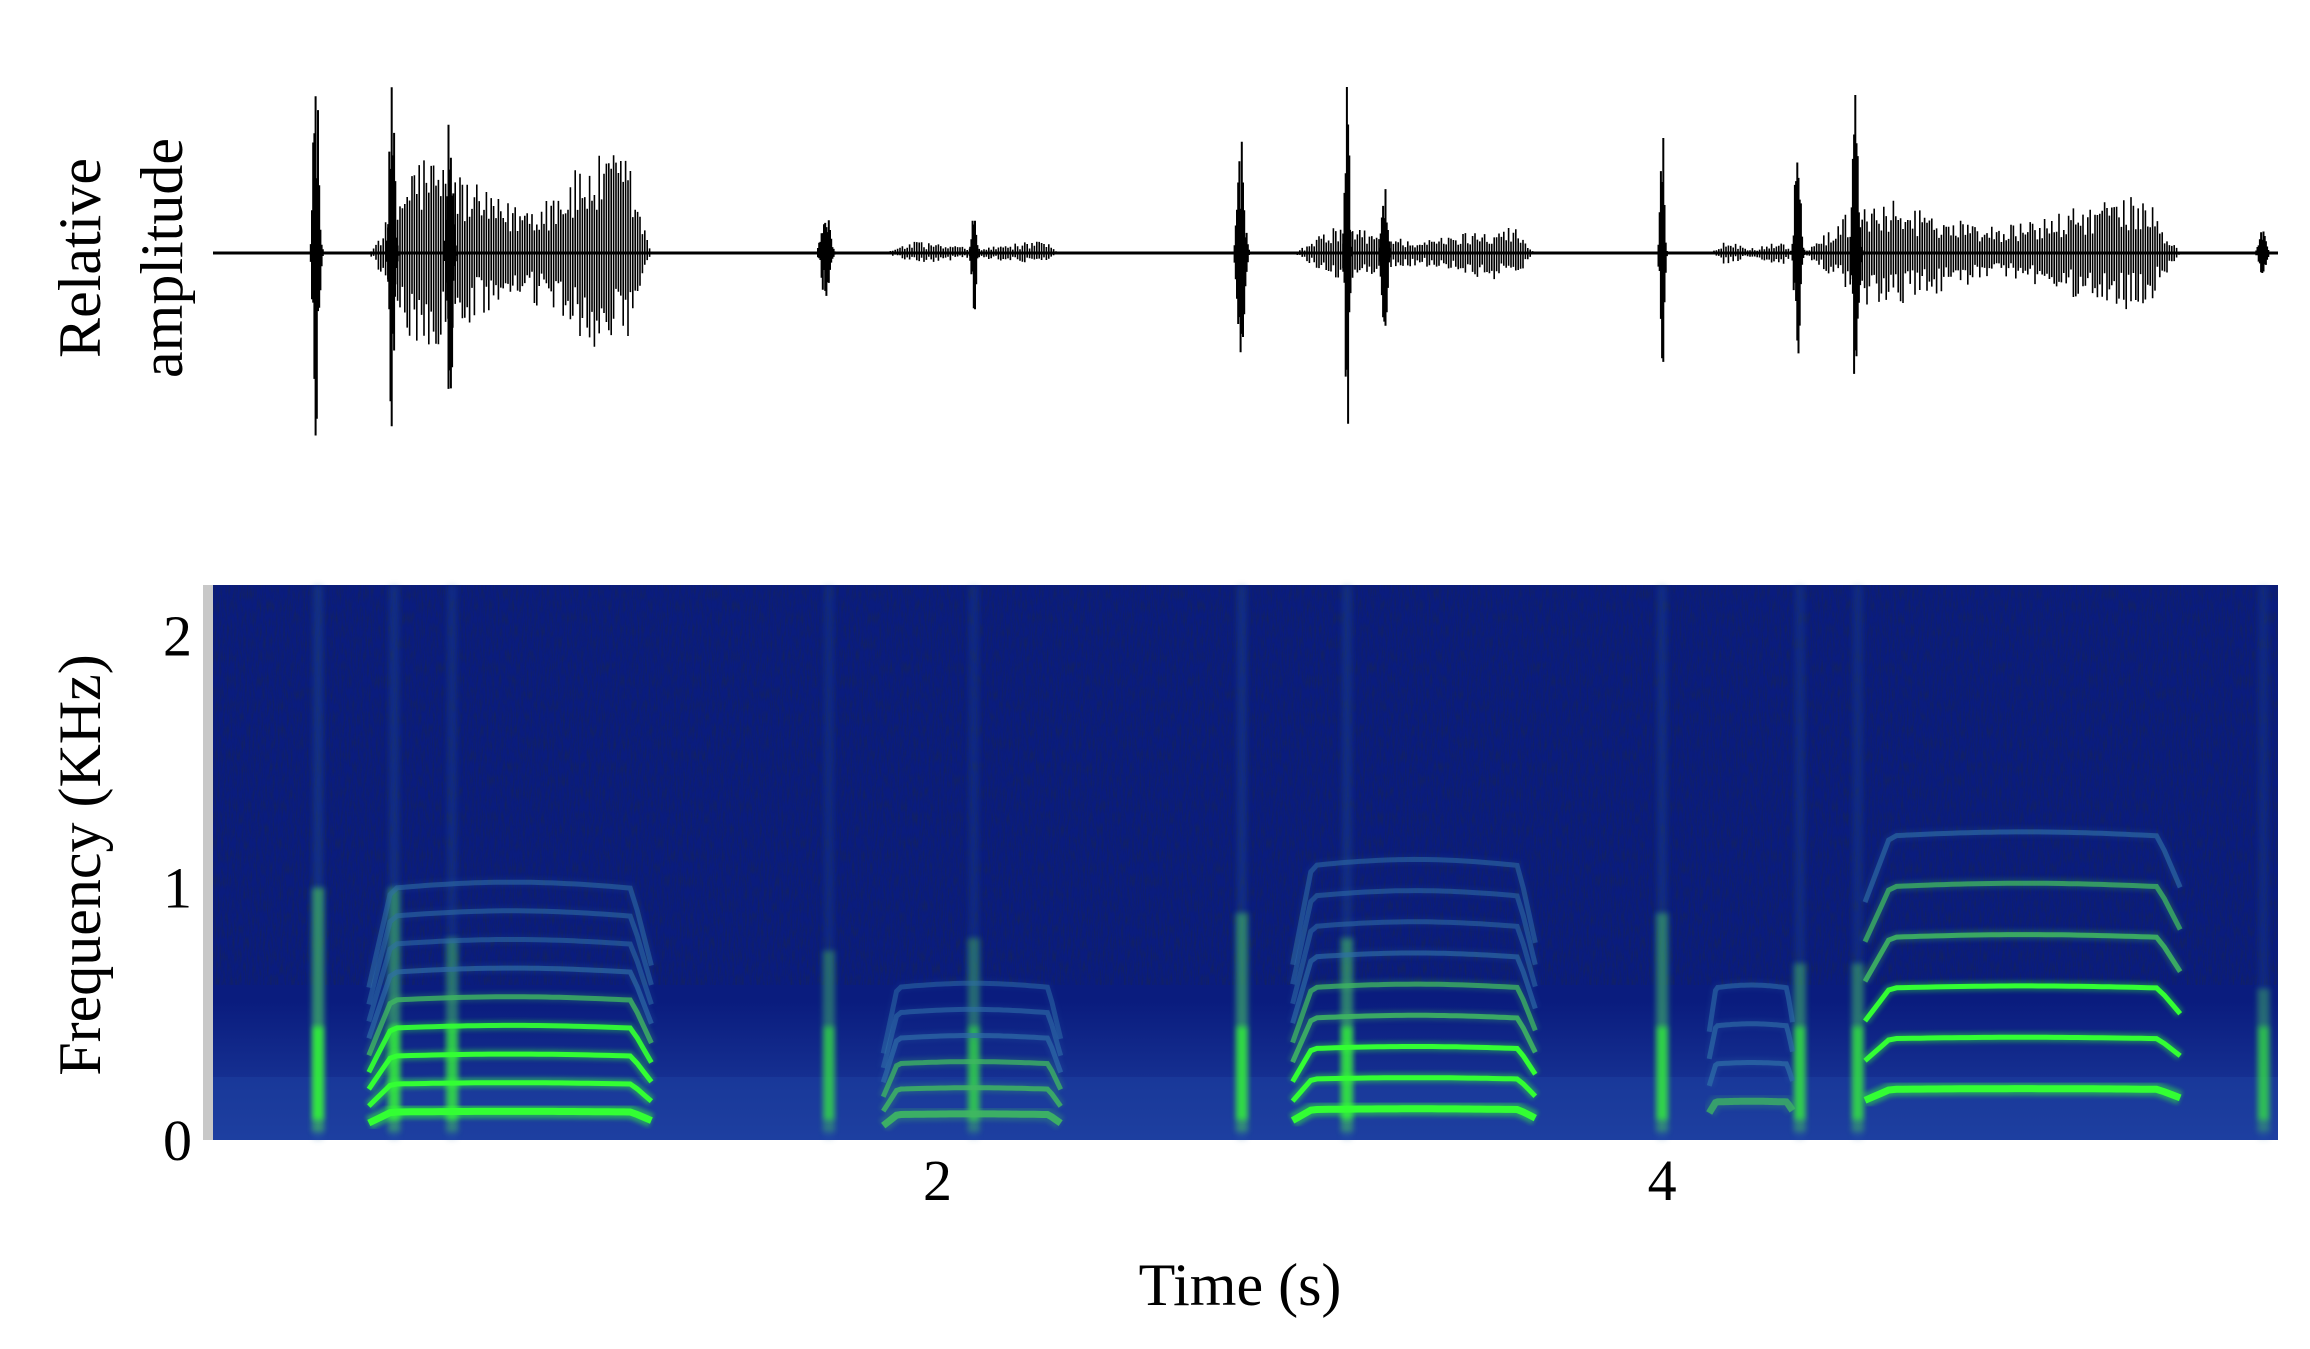  Describe the element at coordinates (937, 1180) in the screenshot. I see `x-tick-label-0: 2` at that location.